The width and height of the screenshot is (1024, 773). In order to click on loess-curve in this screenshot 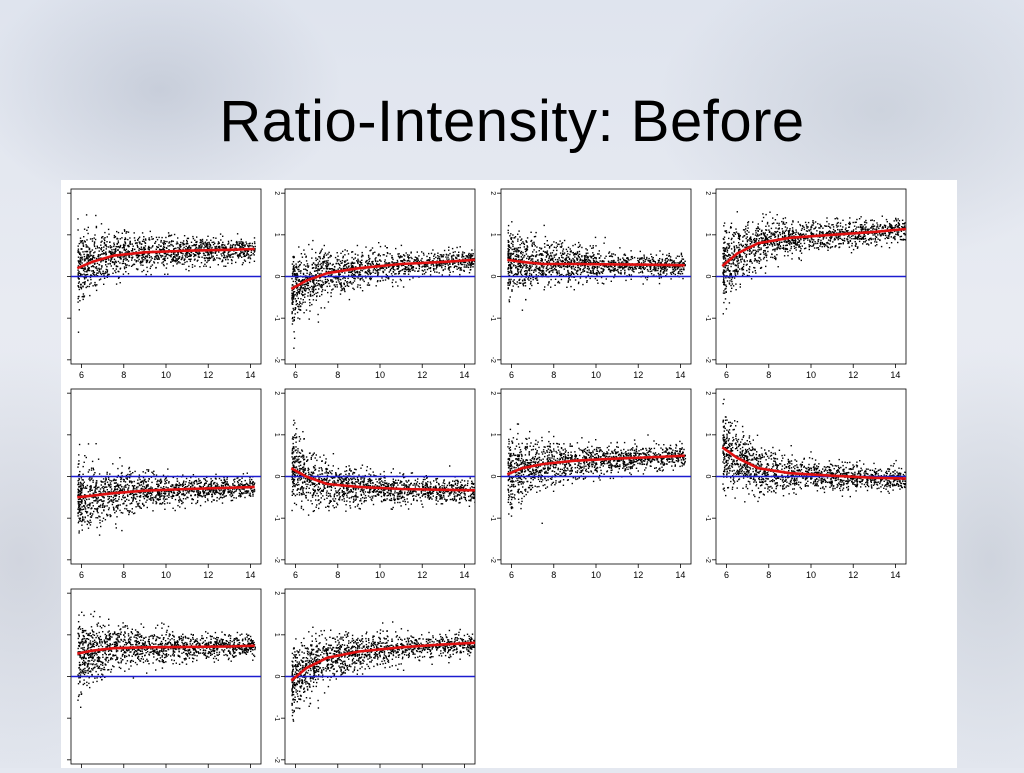, I will do `click(165, 650)`.